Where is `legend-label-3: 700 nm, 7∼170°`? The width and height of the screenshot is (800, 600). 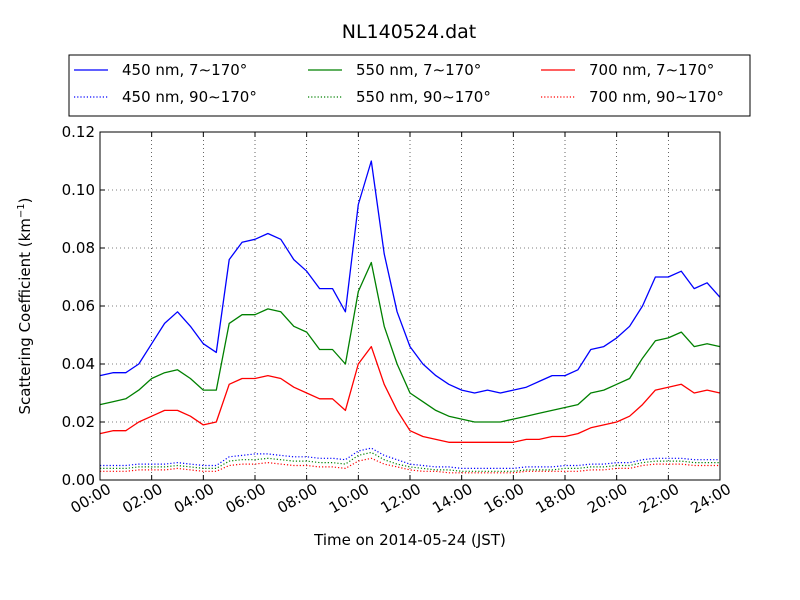
legend-label-3: 700 nm, 7∼170° is located at coordinates (651, 70).